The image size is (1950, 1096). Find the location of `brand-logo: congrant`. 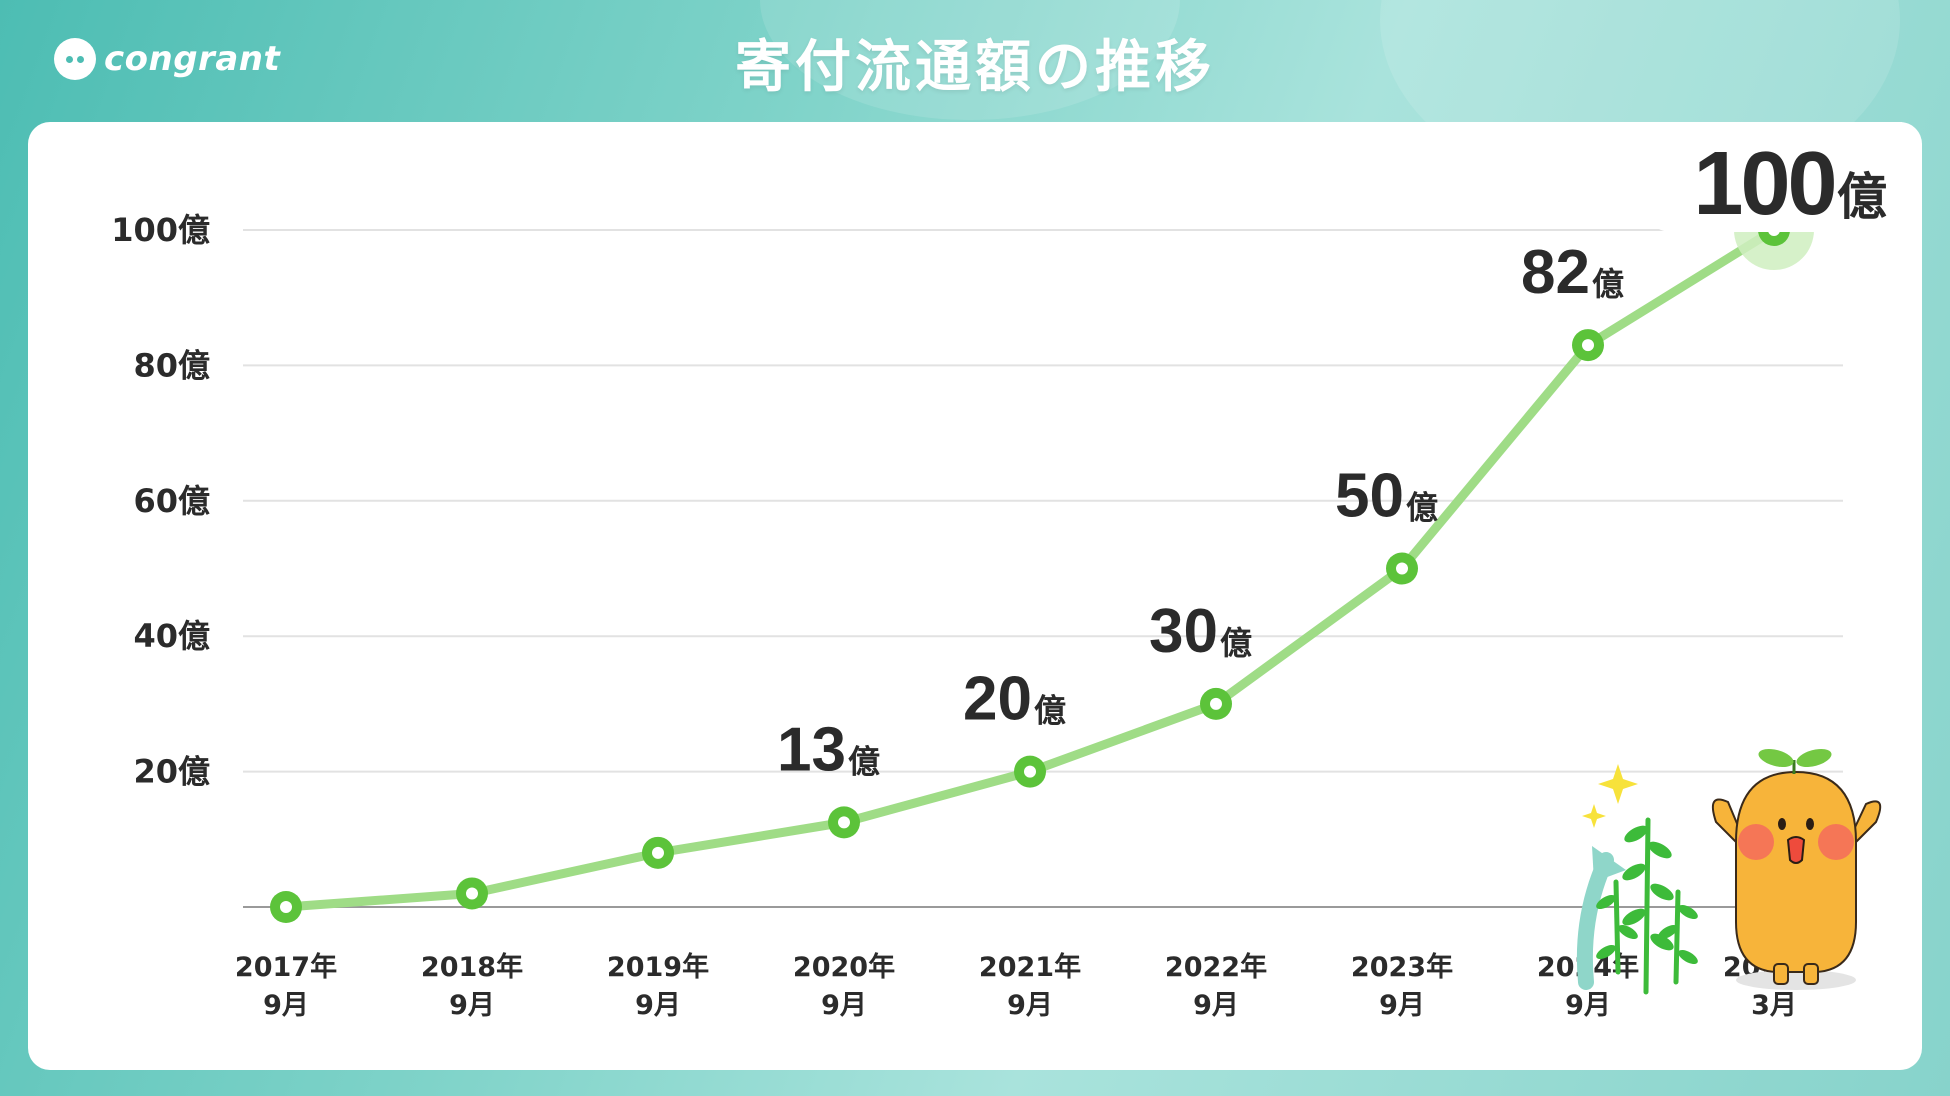

brand-logo: congrant is located at coordinates (167, 59).